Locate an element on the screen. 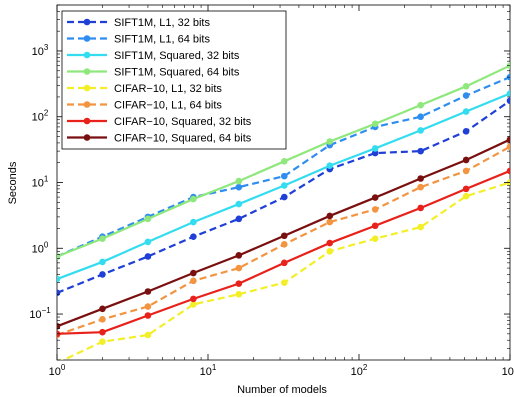  legend-label: SIFT1M, L1, 64 bits is located at coordinates (162, 40).